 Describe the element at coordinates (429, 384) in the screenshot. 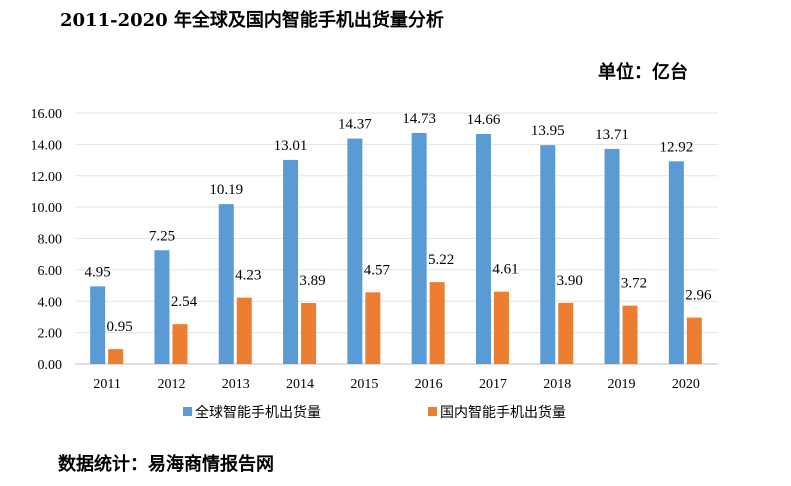

I see `x-tick-label: 2016` at that location.